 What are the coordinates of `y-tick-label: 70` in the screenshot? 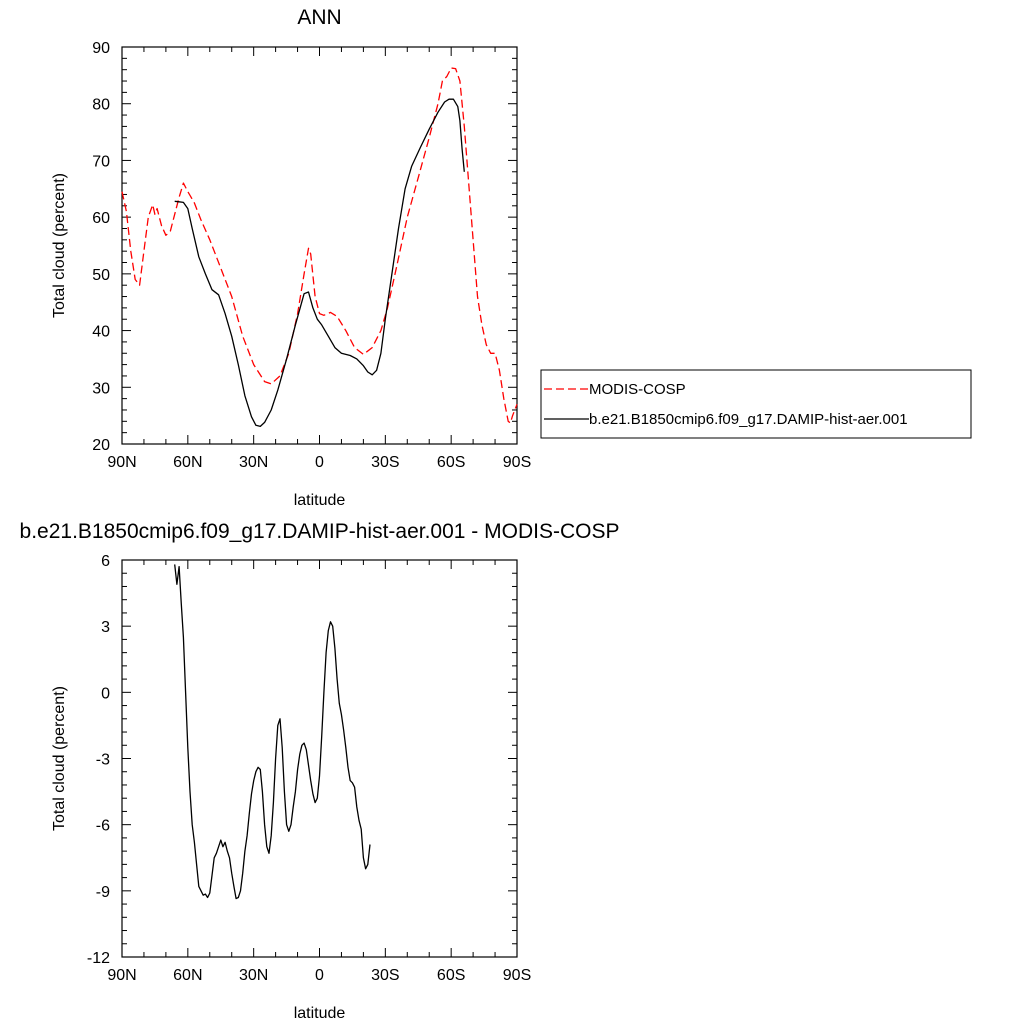 It's located at (101, 161).